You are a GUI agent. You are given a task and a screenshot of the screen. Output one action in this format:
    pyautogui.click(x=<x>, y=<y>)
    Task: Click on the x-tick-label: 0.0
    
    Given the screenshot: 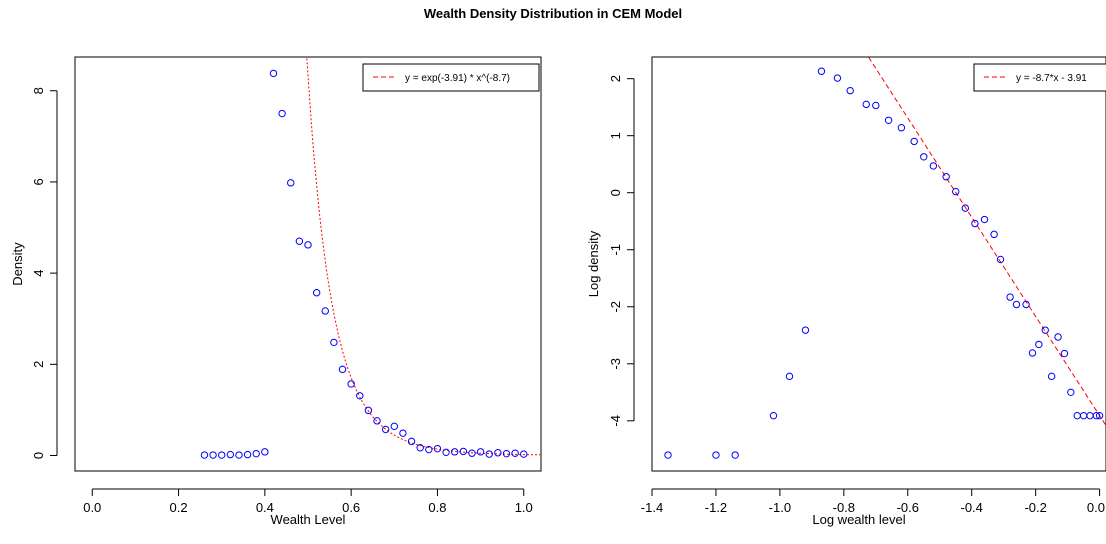 What is the action you would take?
    pyautogui.click(x=92, y=507)
    